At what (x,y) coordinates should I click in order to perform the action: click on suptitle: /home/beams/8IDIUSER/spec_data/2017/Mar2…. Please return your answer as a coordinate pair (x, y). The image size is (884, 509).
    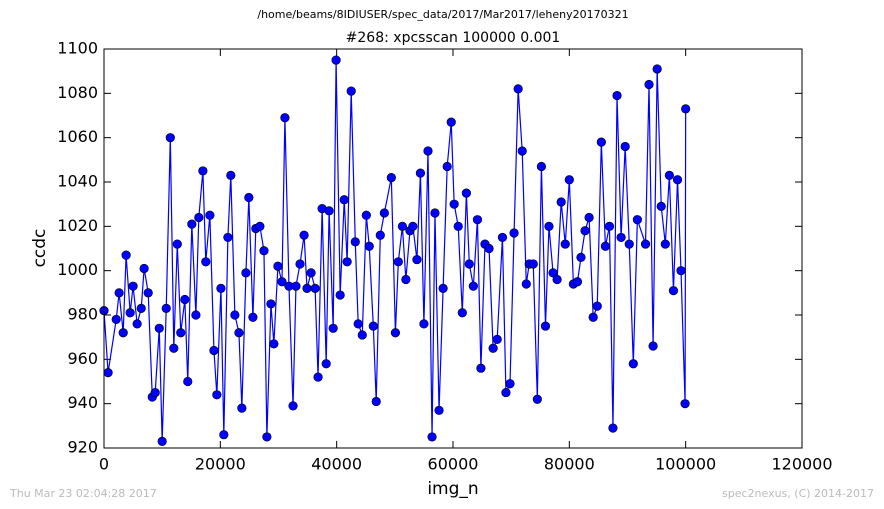
    Looking at the image, I should click on (442, 14).